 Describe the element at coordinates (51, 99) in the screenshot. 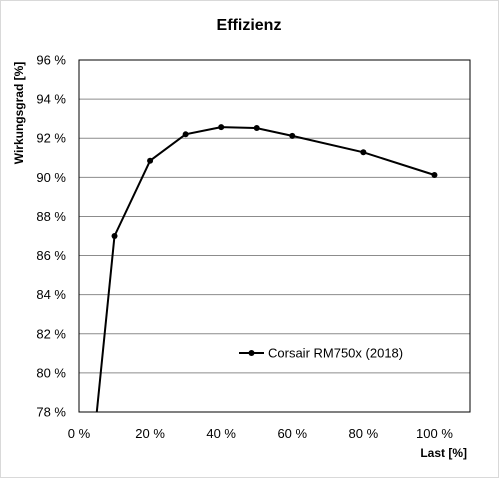

I see `y-tick-label: 94 %` at that location.